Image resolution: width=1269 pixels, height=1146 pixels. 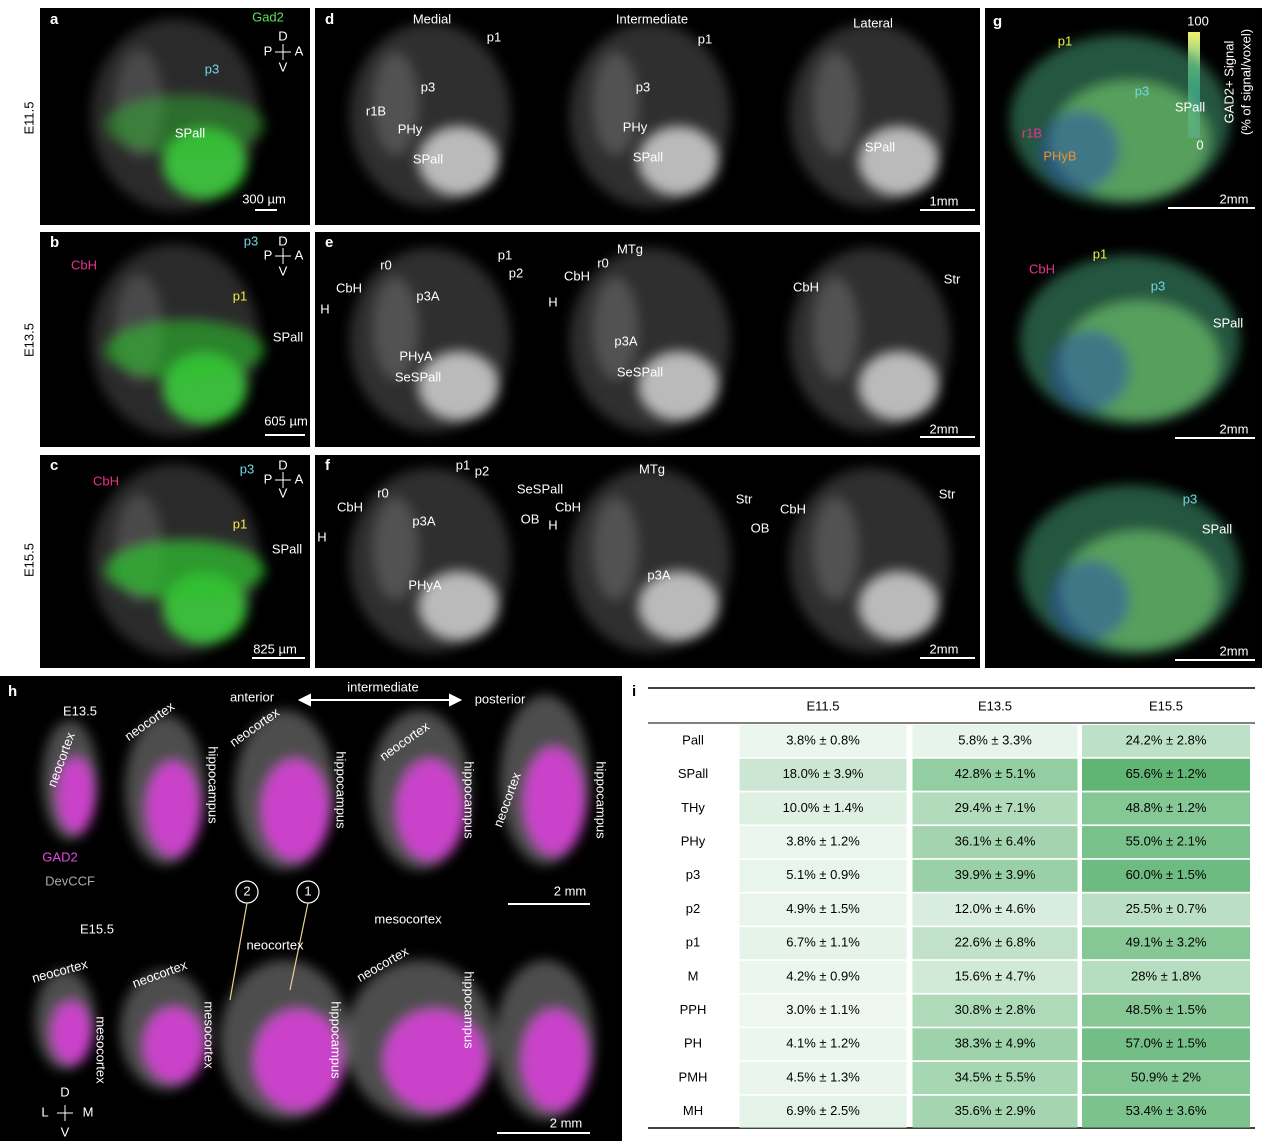 I want to click on table-cell-text: 24.2% ± 2.8%, so click(x=1166, y=739).